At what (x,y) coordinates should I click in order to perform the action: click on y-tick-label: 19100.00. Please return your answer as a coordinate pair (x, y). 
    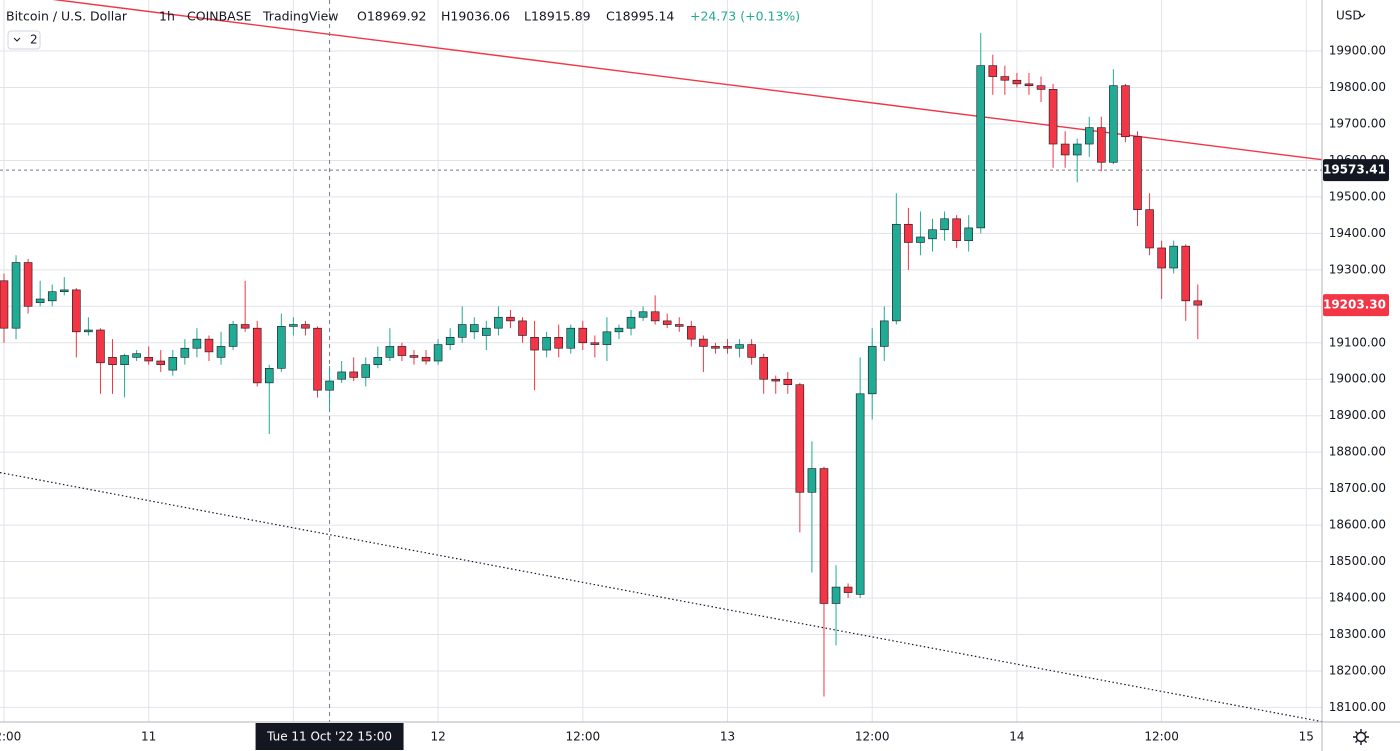
    Looking at the image, I should click on (1357, 342).